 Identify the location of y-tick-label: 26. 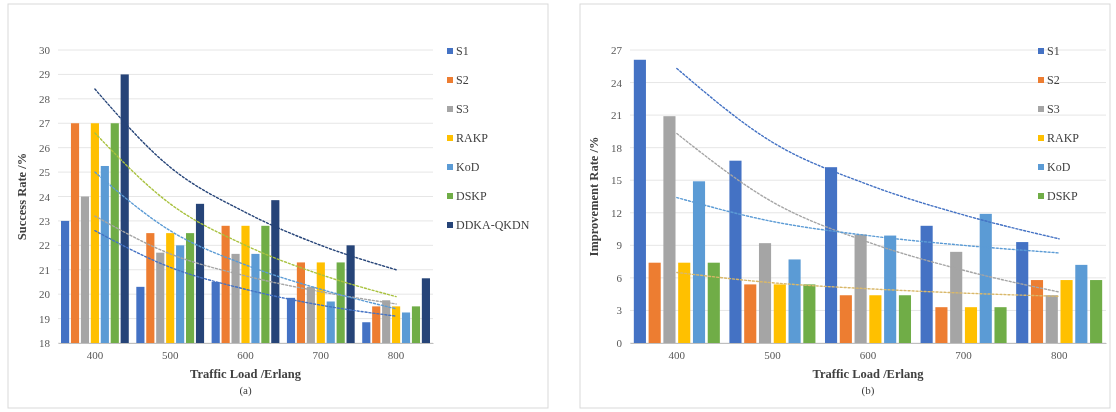
(45, 147).